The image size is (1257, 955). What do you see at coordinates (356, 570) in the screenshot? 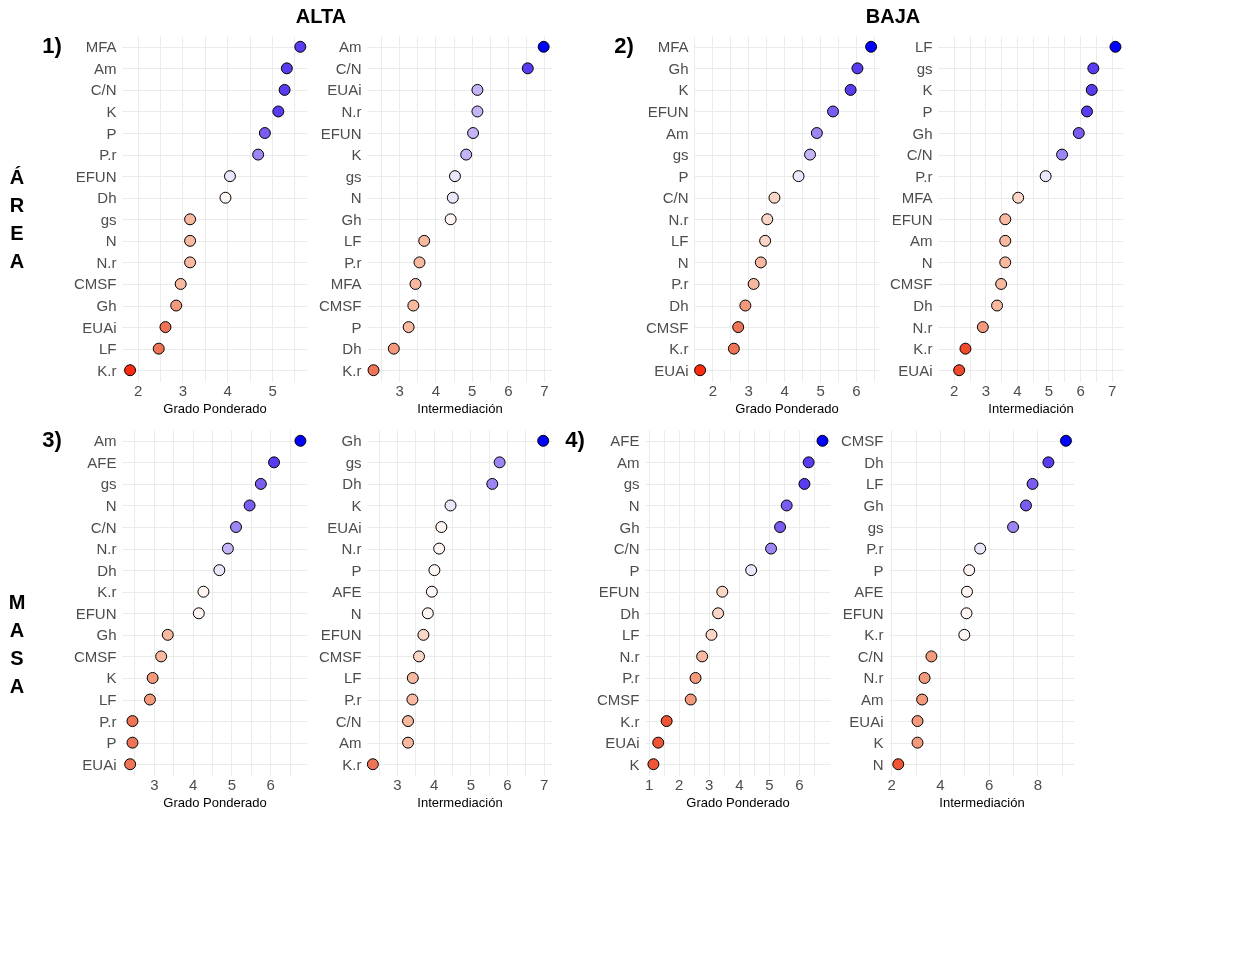
I see `y-tick-label: P` at bounding box center [356, 570].